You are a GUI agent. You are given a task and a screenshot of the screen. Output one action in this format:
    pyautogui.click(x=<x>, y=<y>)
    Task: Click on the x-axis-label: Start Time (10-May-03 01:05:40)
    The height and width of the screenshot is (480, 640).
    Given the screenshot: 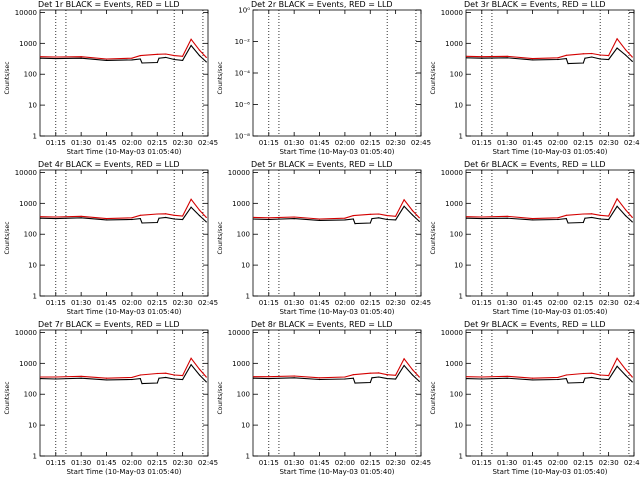 What is the action you would take?
    pyautogui.click(x=124, y=152)
    